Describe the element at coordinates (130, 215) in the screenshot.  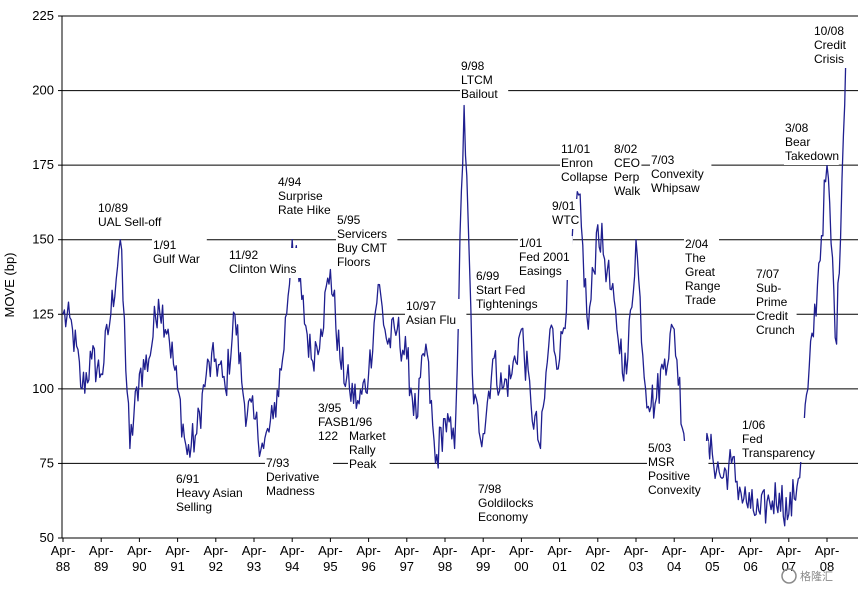
I see `annotation-text: 10/89 UAL Sell-off` at that location.